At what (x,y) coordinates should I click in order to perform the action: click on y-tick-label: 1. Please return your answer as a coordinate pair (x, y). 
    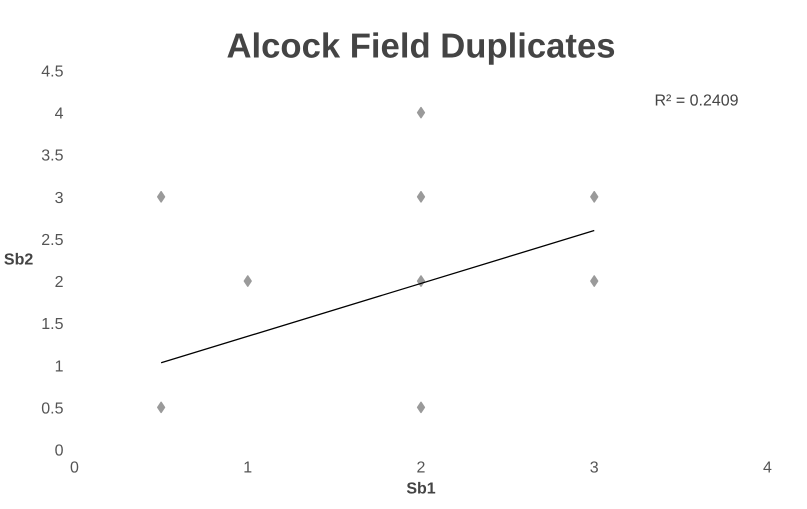
    Looking at the image, I should click on (59, 367).